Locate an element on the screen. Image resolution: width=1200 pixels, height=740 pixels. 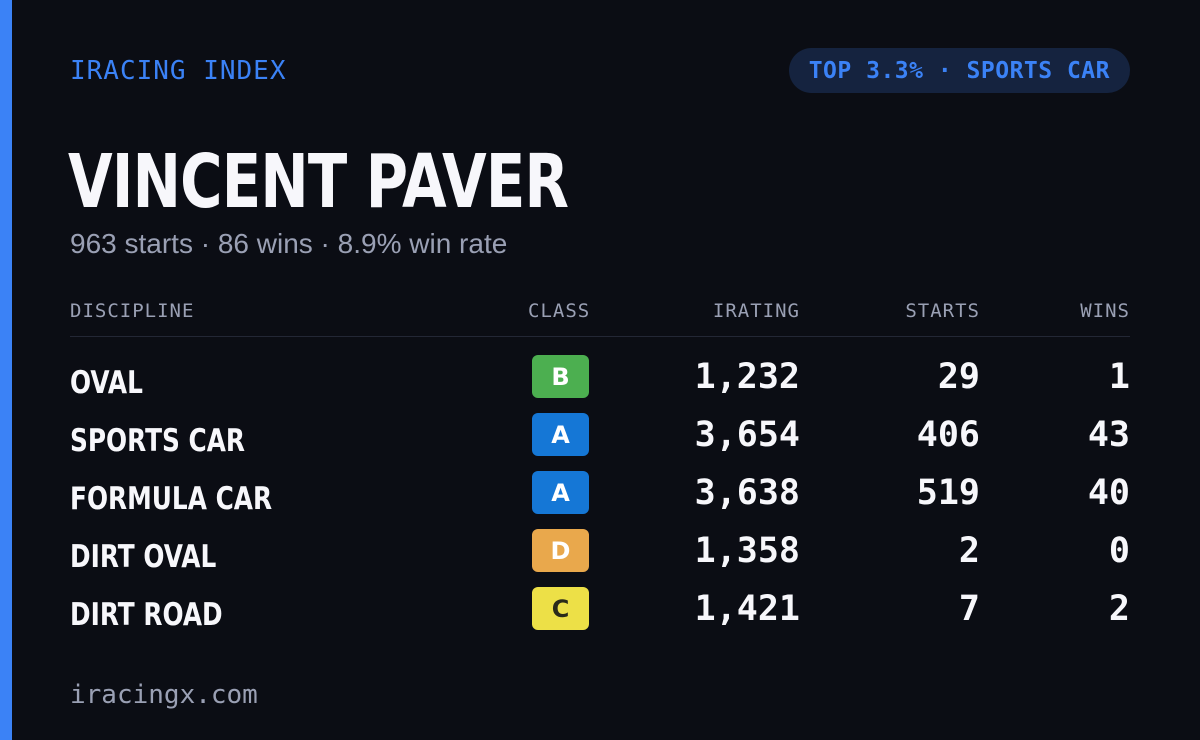
table-row: OVAL B 1,232 29 1 is located at coordinates (600, 382).